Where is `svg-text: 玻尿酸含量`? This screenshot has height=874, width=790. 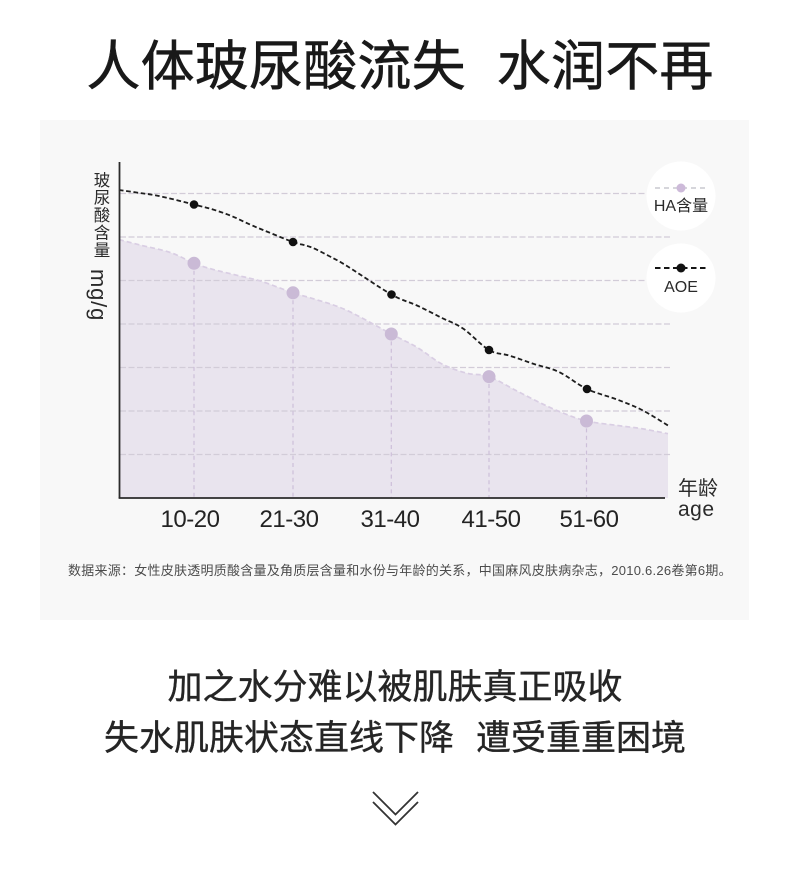 svg-text: 玻尿酸含量 is located at coordinates (100, 215).